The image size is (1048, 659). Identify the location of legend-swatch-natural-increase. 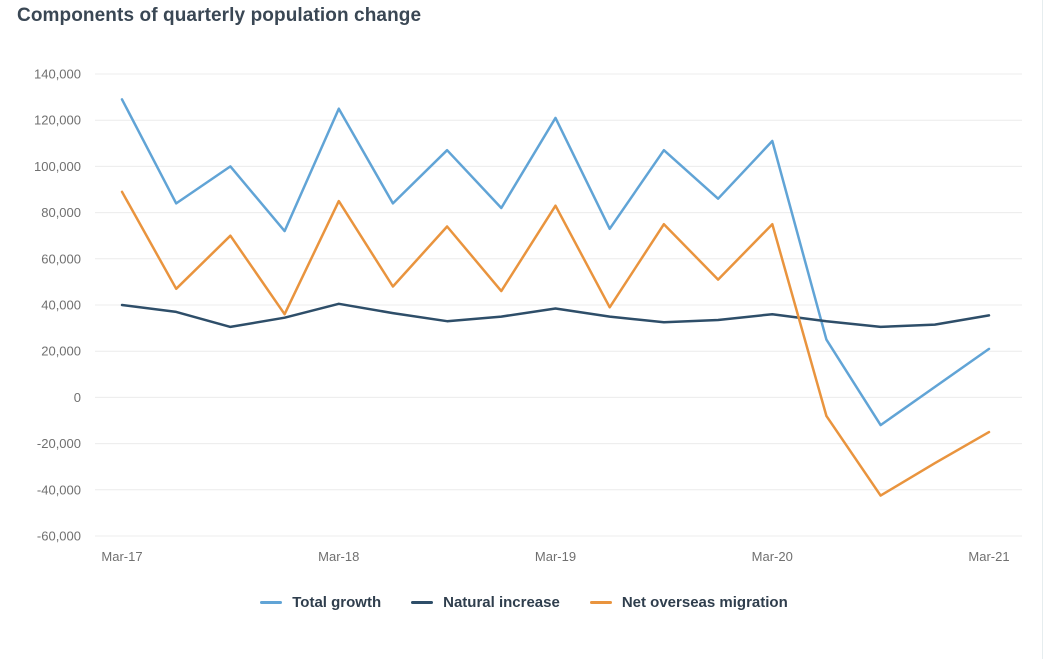
(422, 602).